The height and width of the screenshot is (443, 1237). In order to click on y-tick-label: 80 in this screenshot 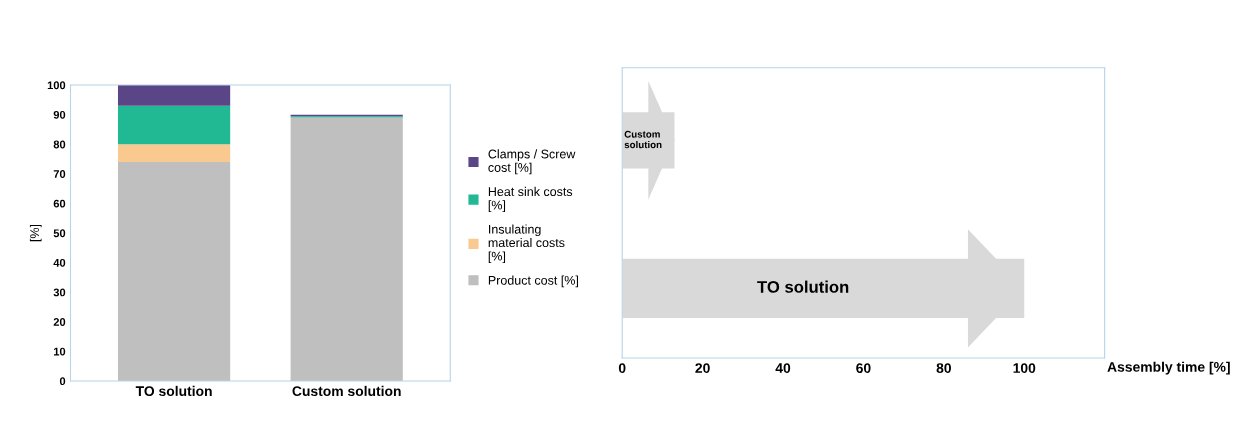, I will do `click(59, 144)`.